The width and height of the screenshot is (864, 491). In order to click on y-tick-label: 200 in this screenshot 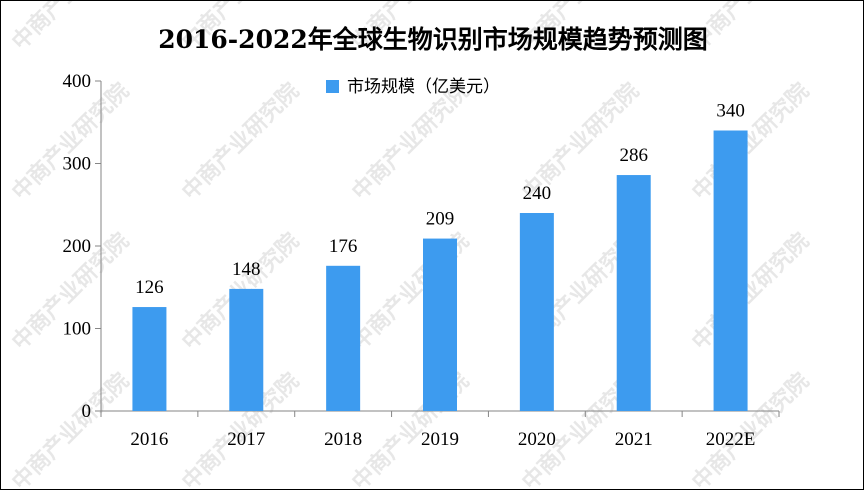, I will do `click(77, 246)`.